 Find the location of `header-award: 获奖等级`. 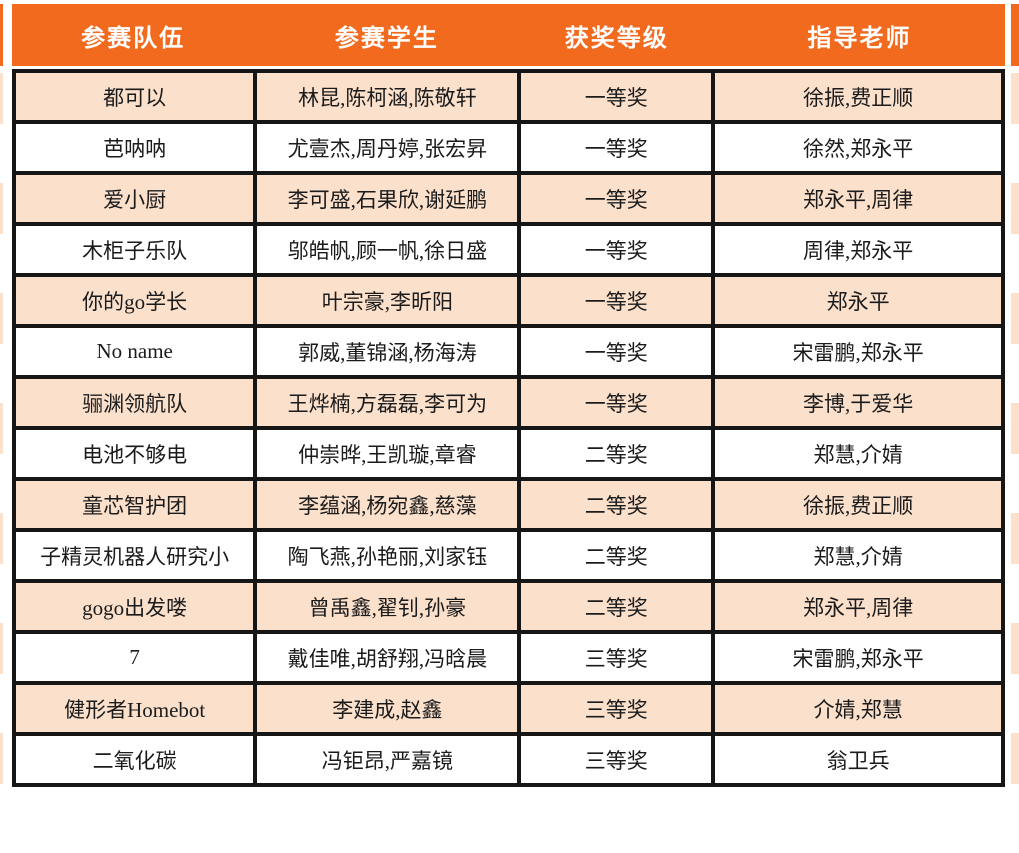

header-award: 获奖等级 is located at coordinates (616, 38).